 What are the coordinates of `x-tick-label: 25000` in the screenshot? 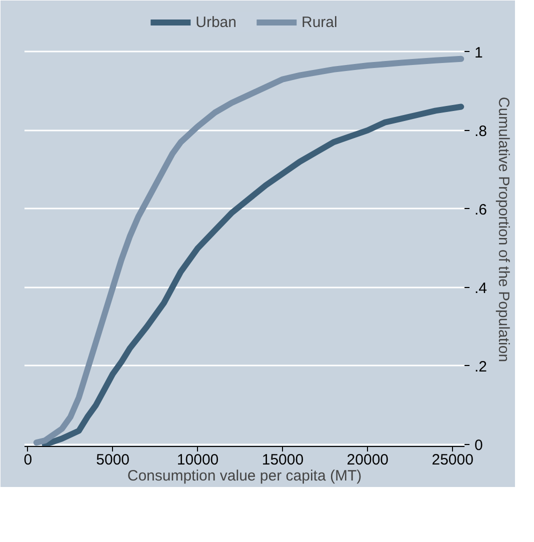 It's located at (453, 460).